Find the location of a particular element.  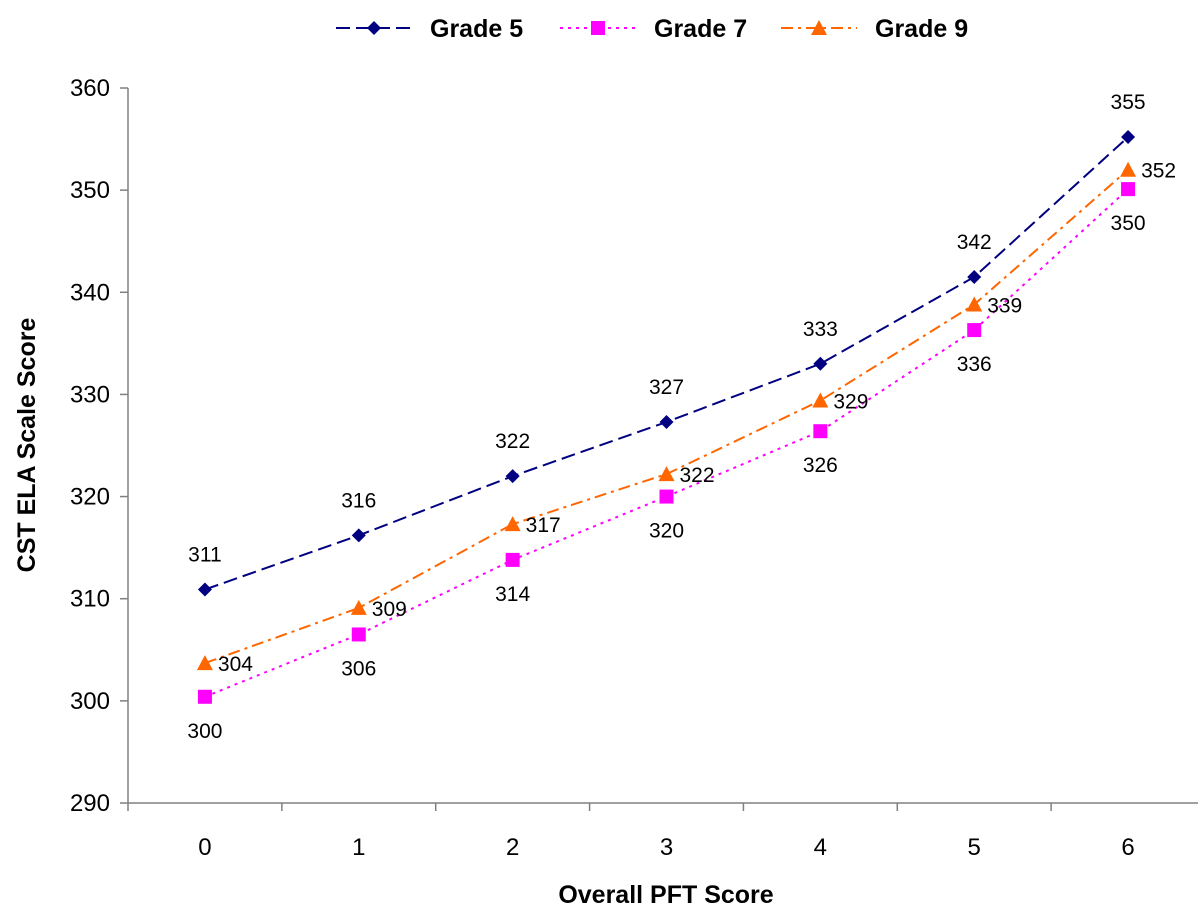

legend-label: Grade 5 is located at coordinates (476, 29).